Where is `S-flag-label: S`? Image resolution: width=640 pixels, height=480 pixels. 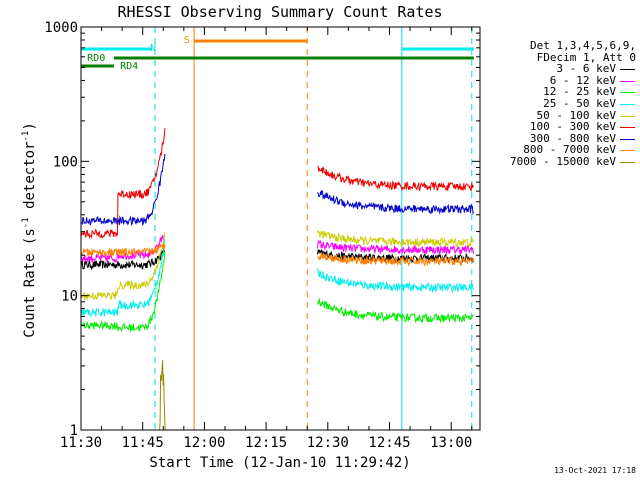
S-flag-label: S is located at coordinates (187, 40).